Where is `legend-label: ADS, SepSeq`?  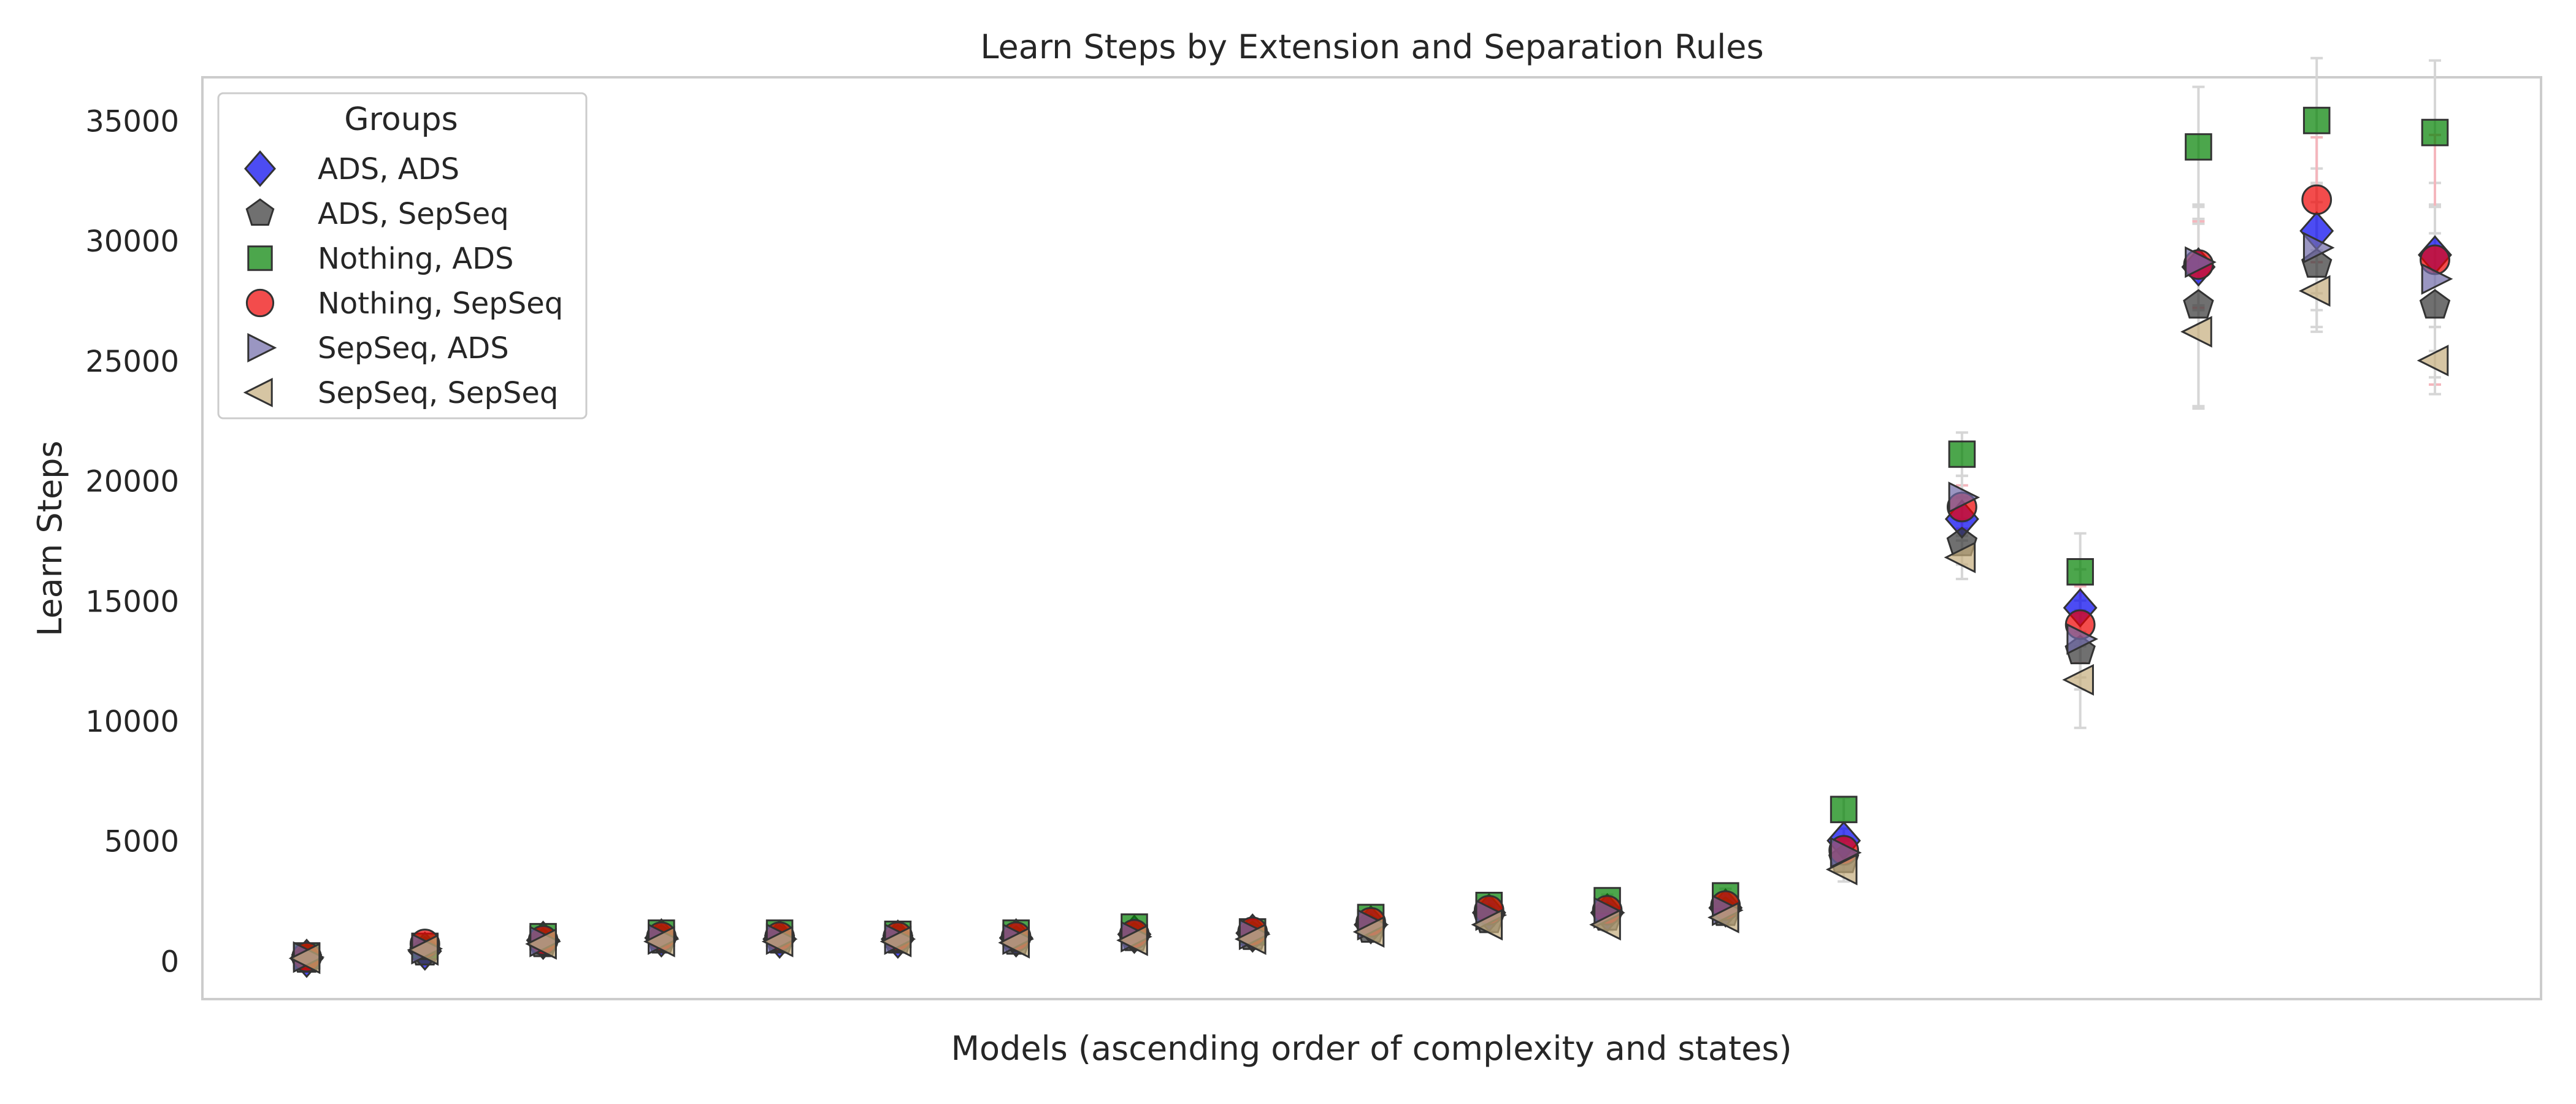
legend-label: ADS, SepSeq is located at coordinates (413, 214).